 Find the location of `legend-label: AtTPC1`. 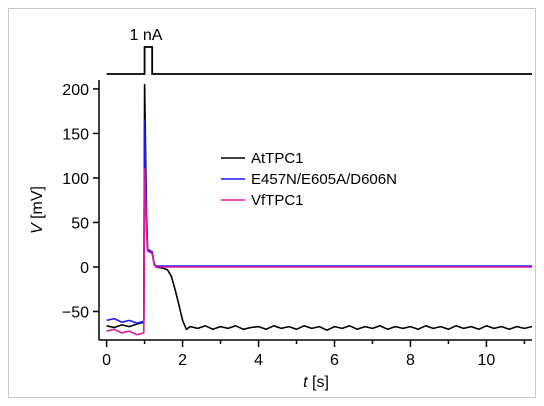

legend-label: AtTPC1 is located at coordinates (277, 158).